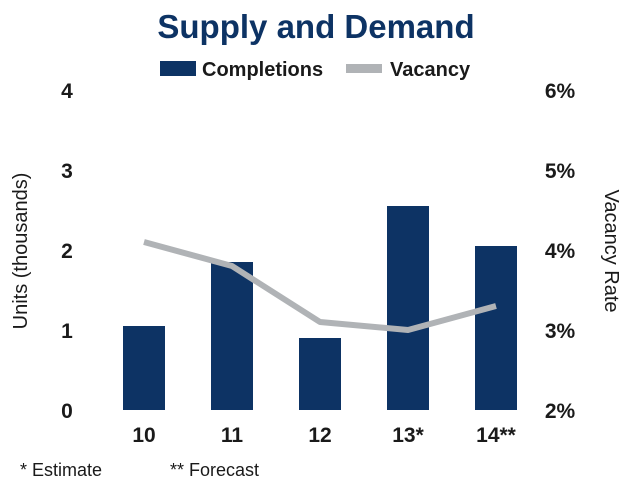  I want to click on legend-label-completions: Completions, so click(262, 70).